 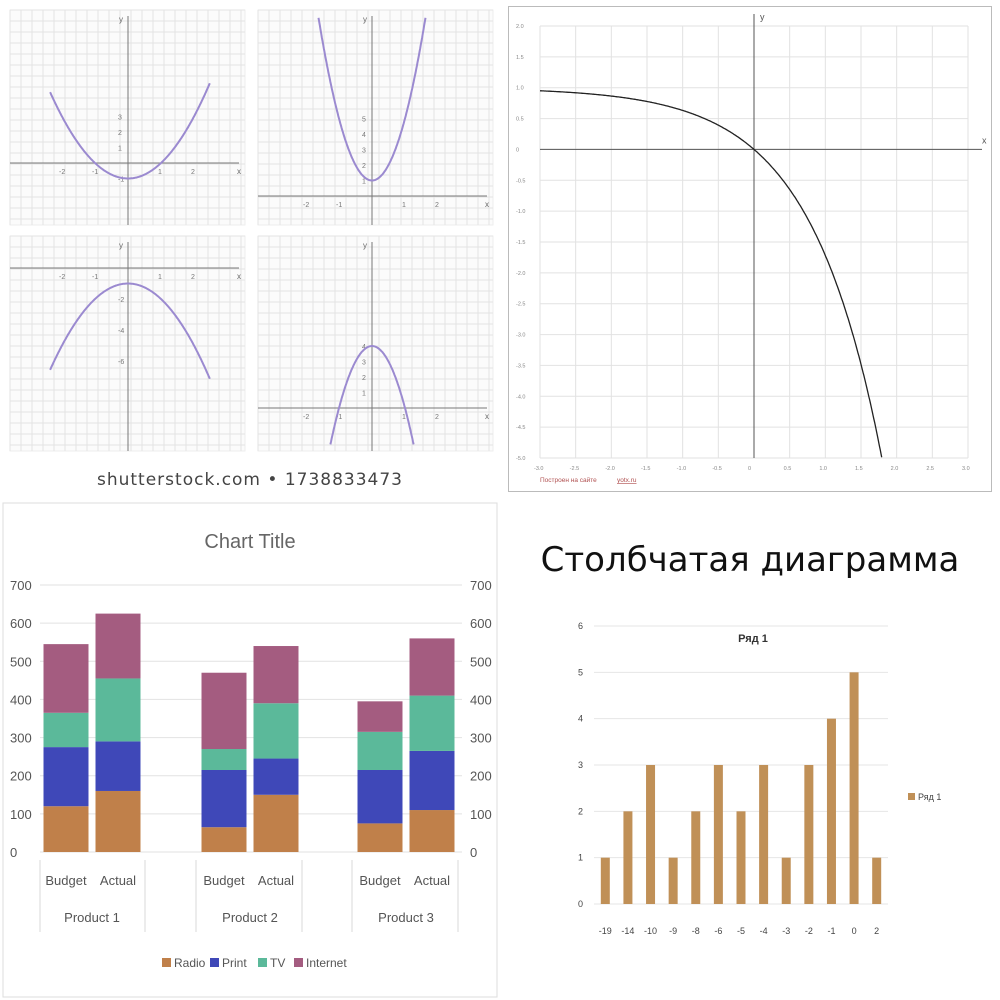 I want to click on y-tick-label-right: 100, so click(x=481, y=814).